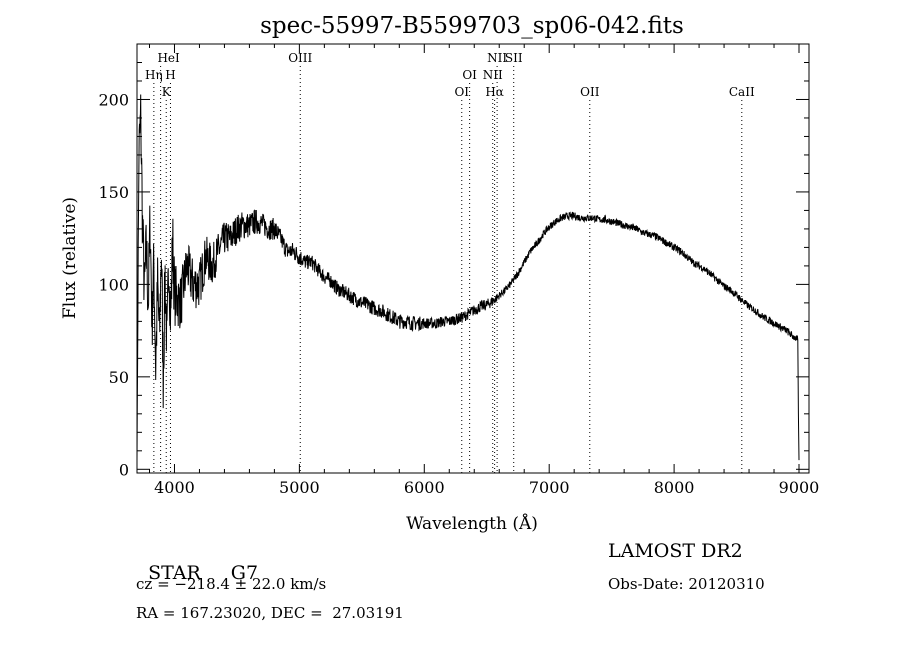 The image size is (900, 650). Describe the element at coordinates (674, 487) in the screenshot. I see `x-tick-label: 8000` at that location.